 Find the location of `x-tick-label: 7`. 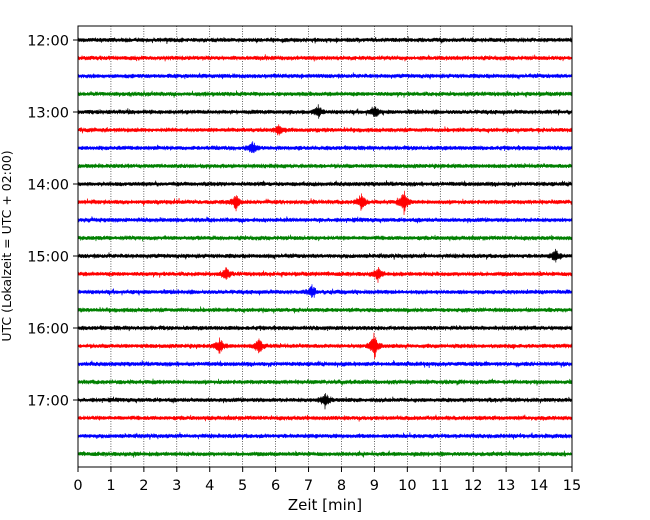

x-tick-label: 7 is located at coordinates (308, 486).